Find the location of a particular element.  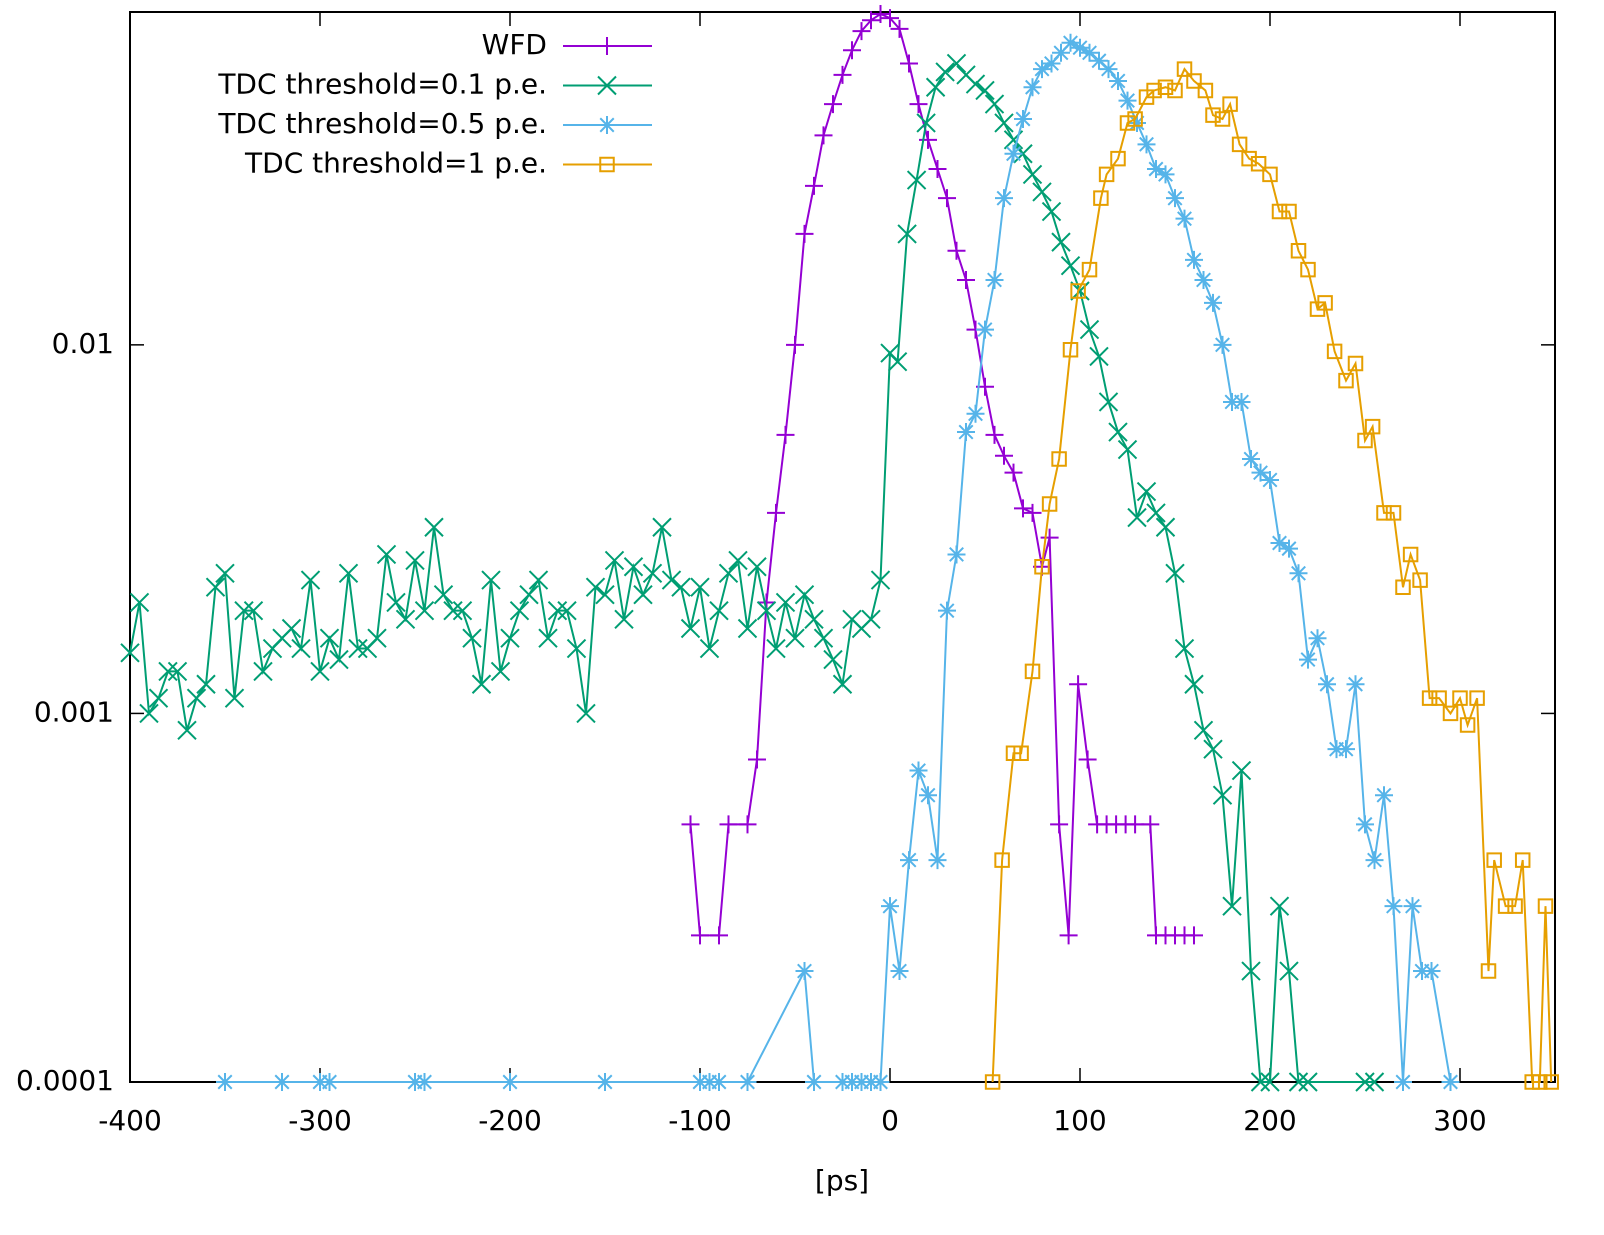

x-tick-label: 100 is located at coordinates (1079, 1120).